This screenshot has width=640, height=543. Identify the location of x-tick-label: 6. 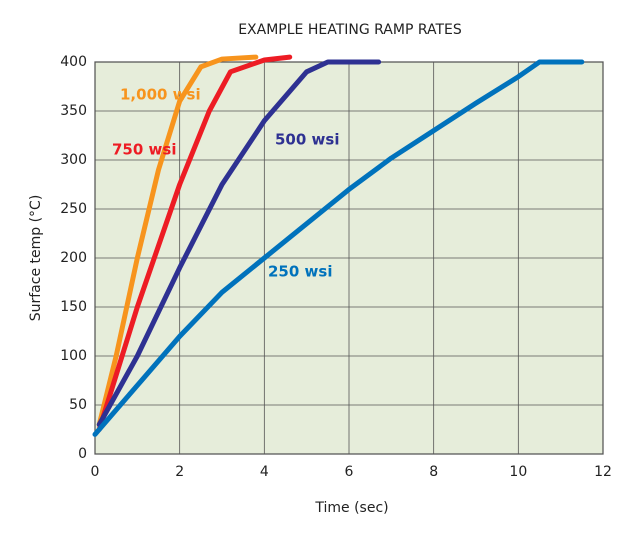
(349, 472).